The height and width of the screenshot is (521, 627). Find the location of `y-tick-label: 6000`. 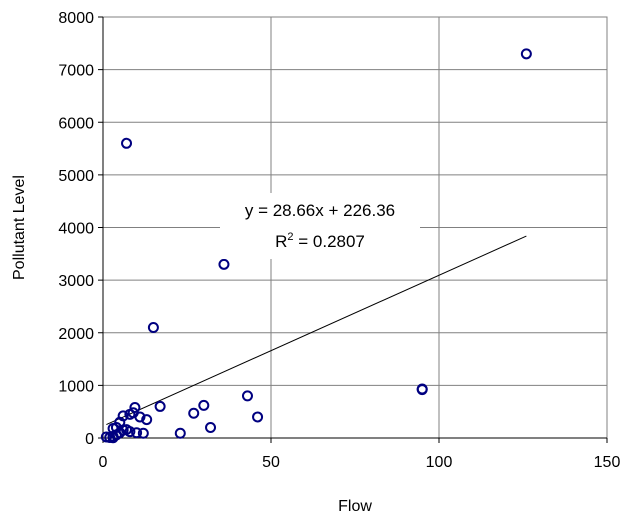

y-tick-label: 6000 is located at coordinates (76, 123).